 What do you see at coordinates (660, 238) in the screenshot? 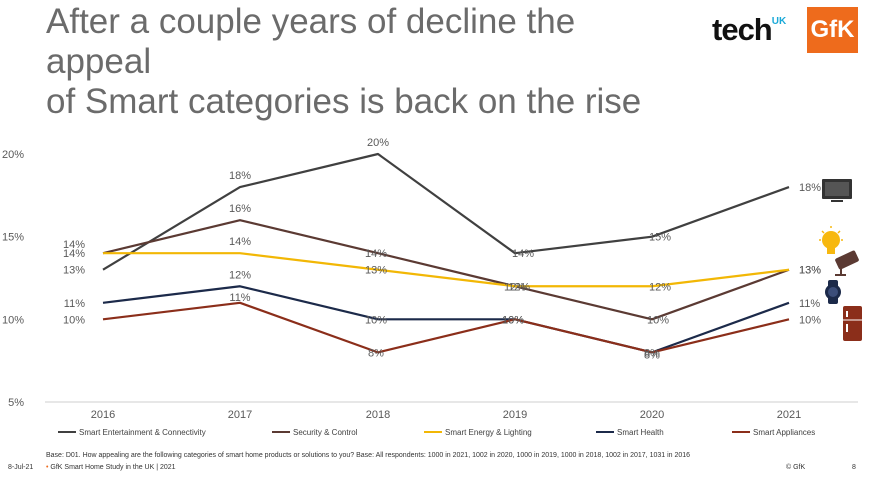
I see `point-label: 15%` at bounding box center [660, 238].